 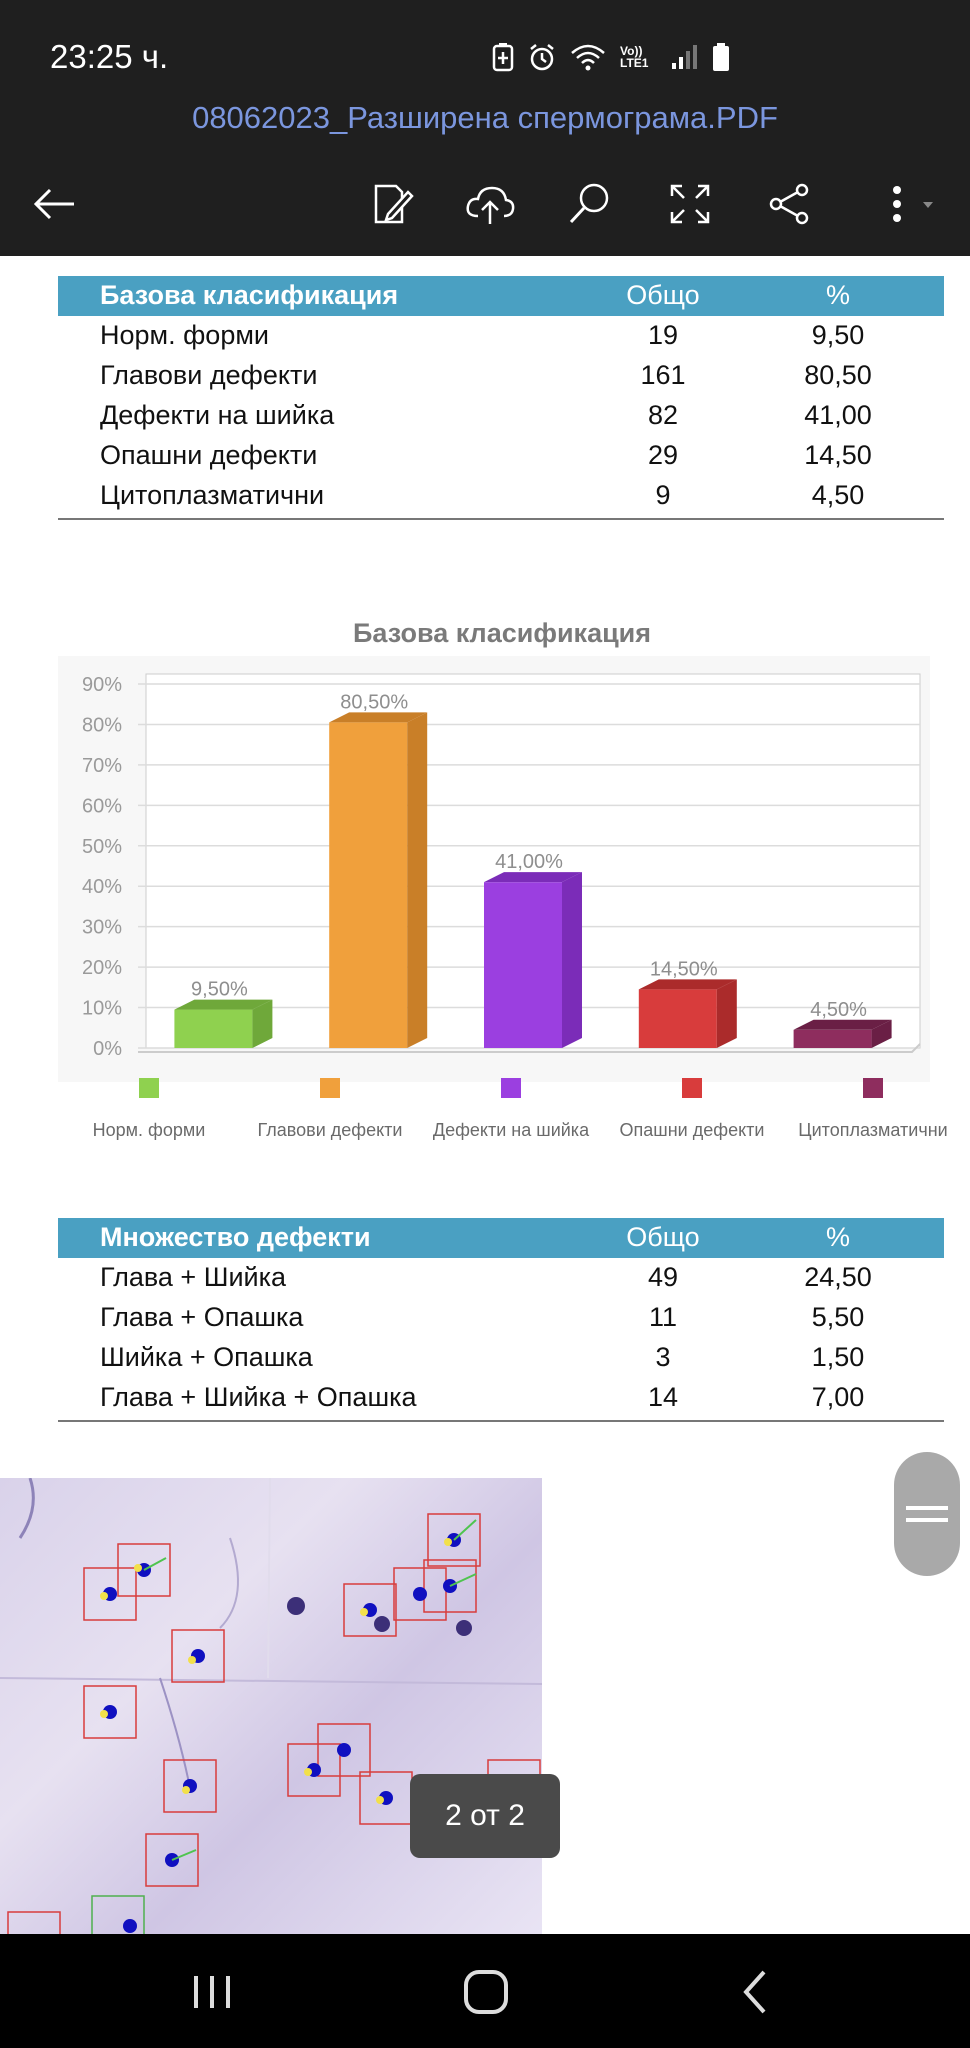 I want to click on legend-item: Главови дефекти, so click(x=330, y=1109).